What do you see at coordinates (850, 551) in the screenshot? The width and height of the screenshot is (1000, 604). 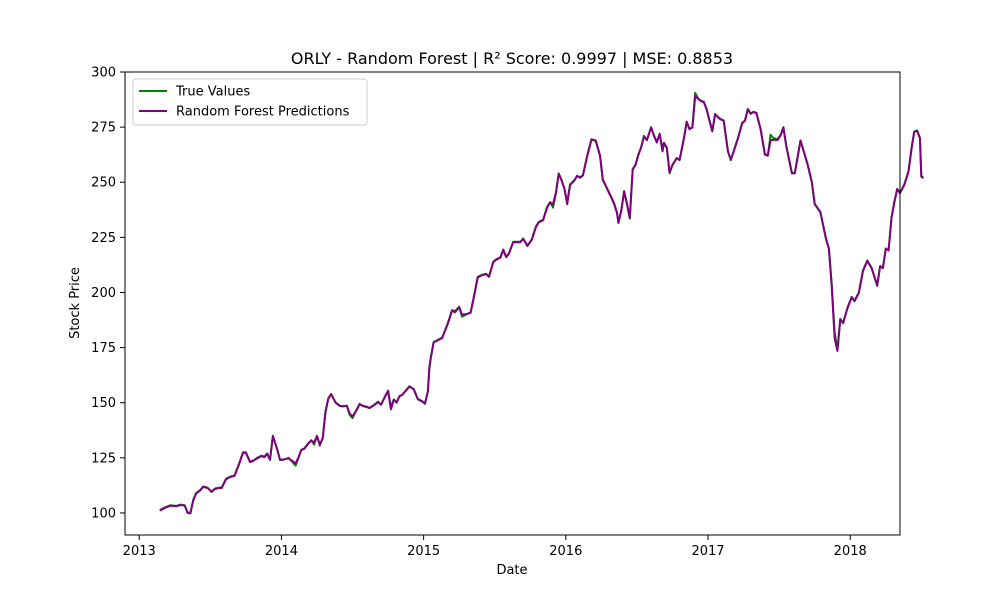 I see `x-tick-label: 2018` at bounding box center [850, 551].